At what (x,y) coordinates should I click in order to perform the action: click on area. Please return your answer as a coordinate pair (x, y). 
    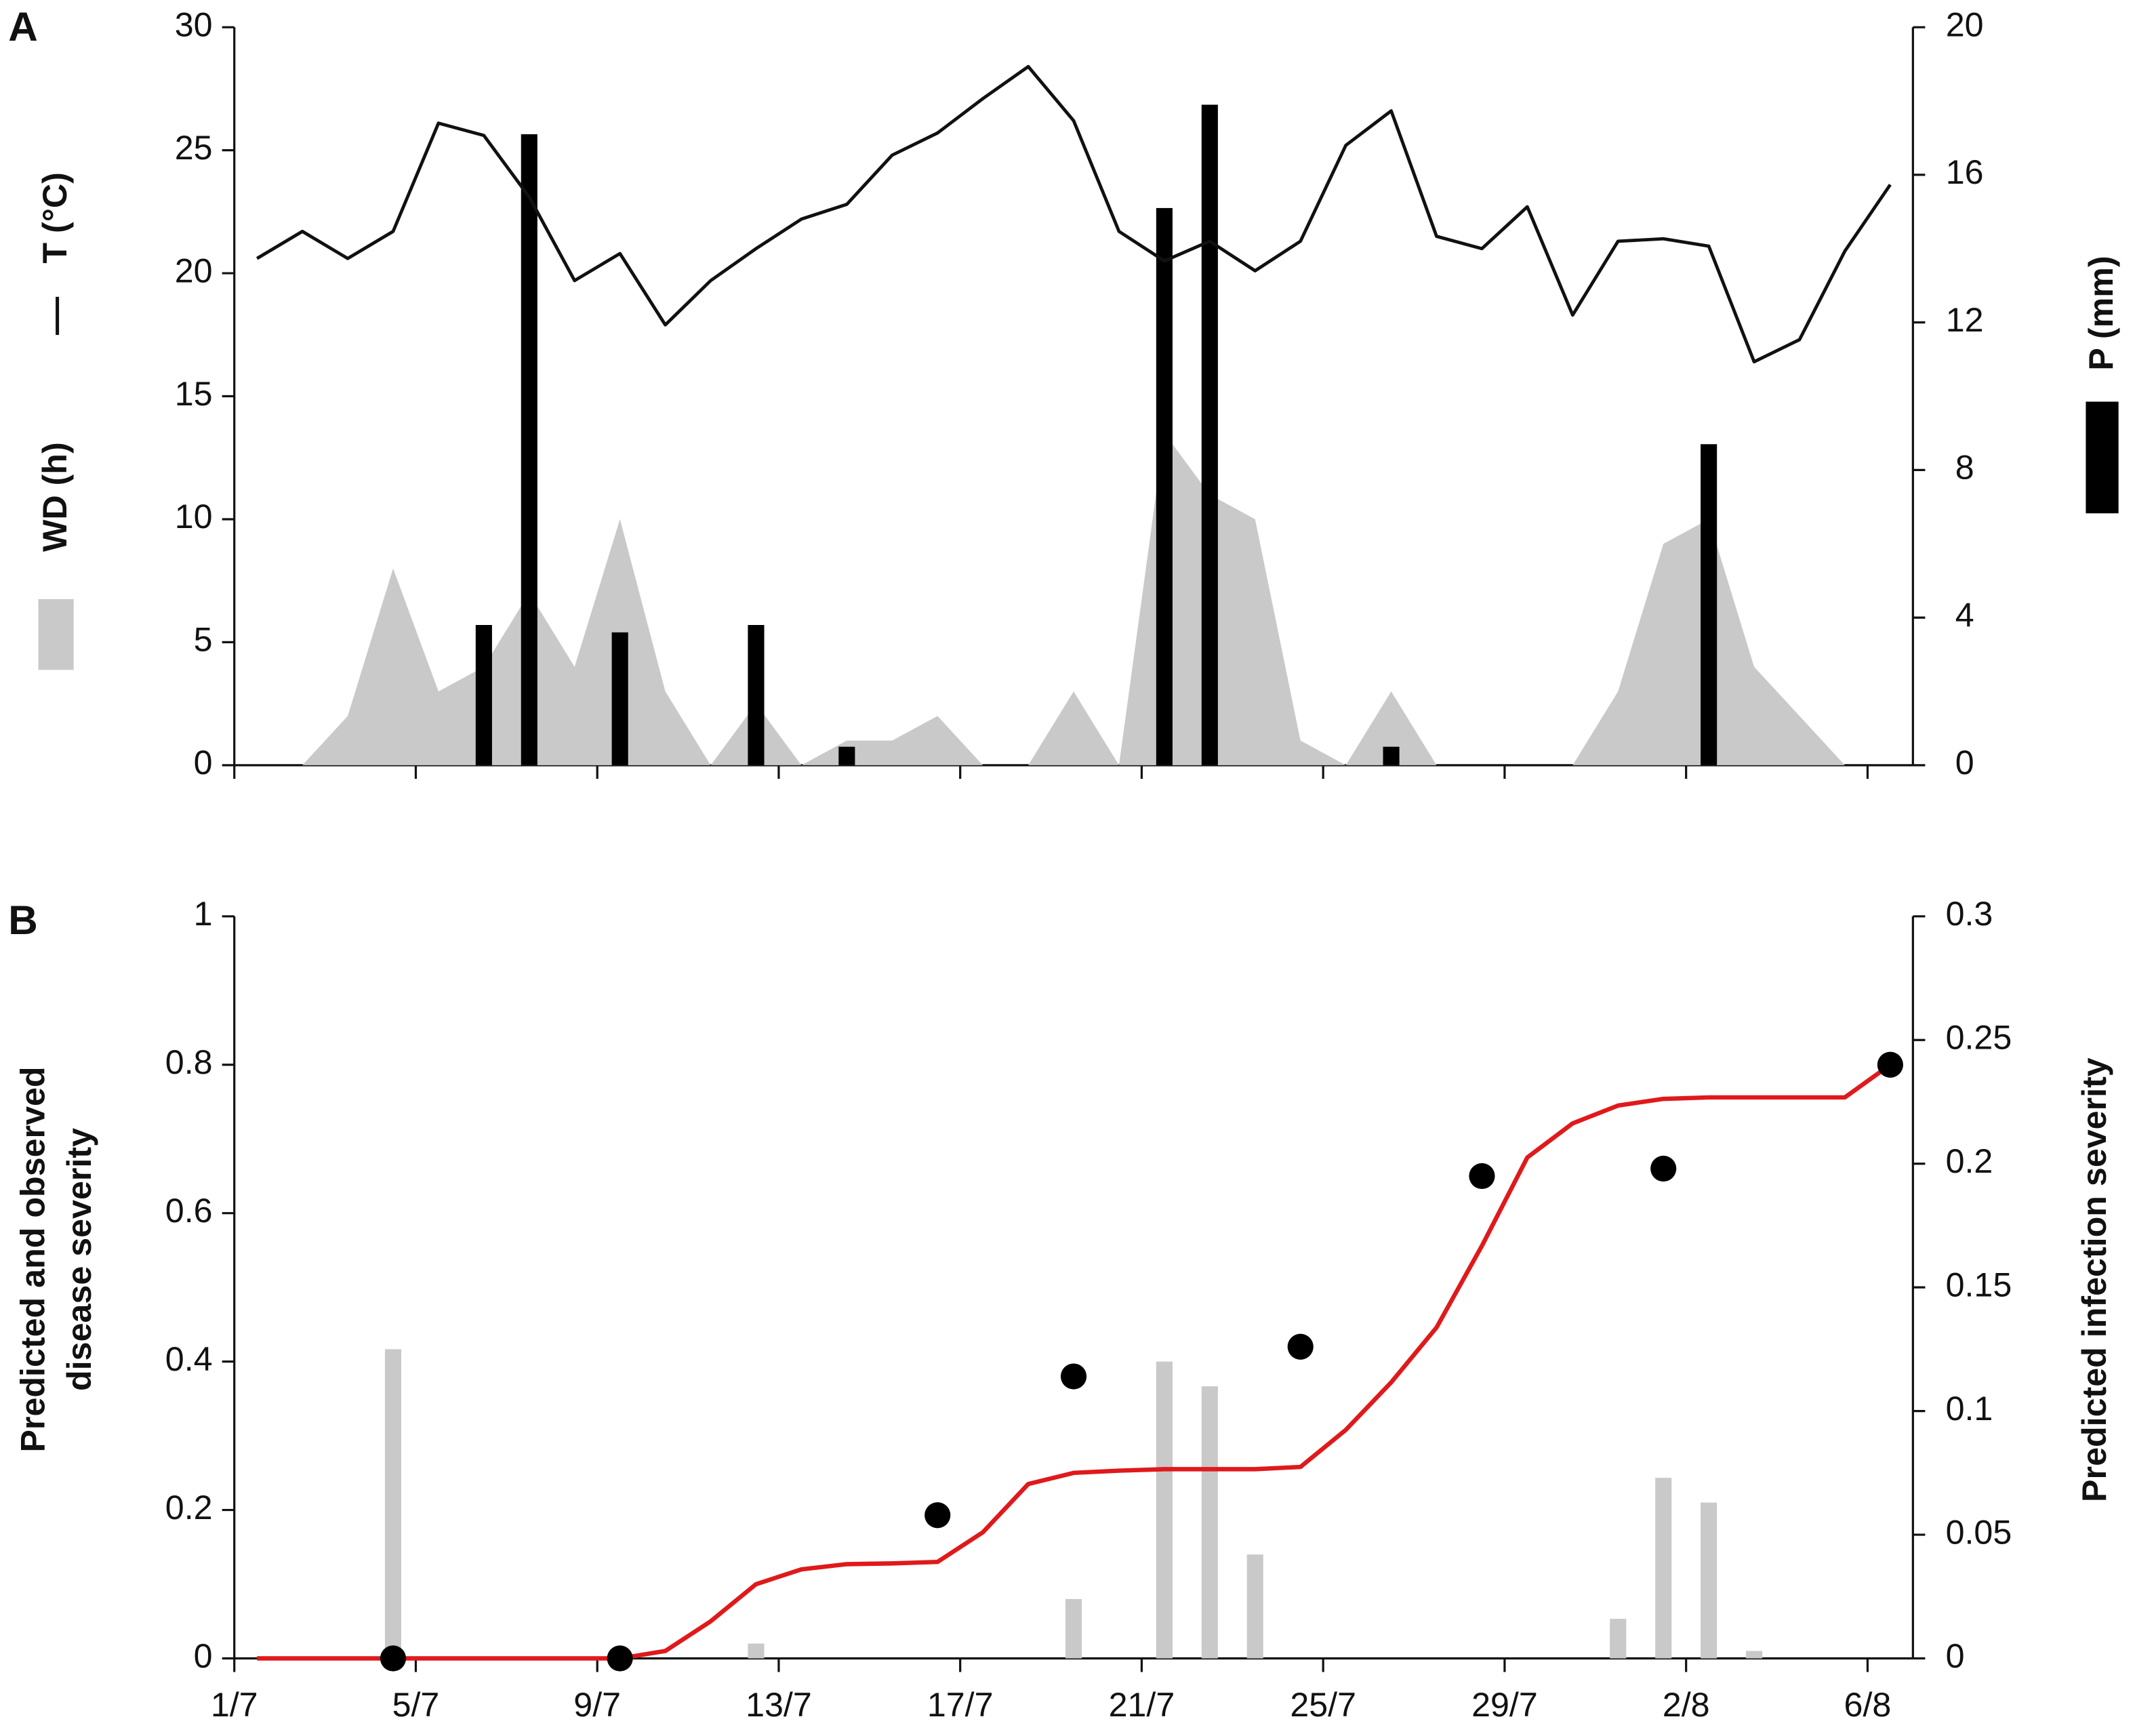
    Looking at the image, I should click on (1074, 598).